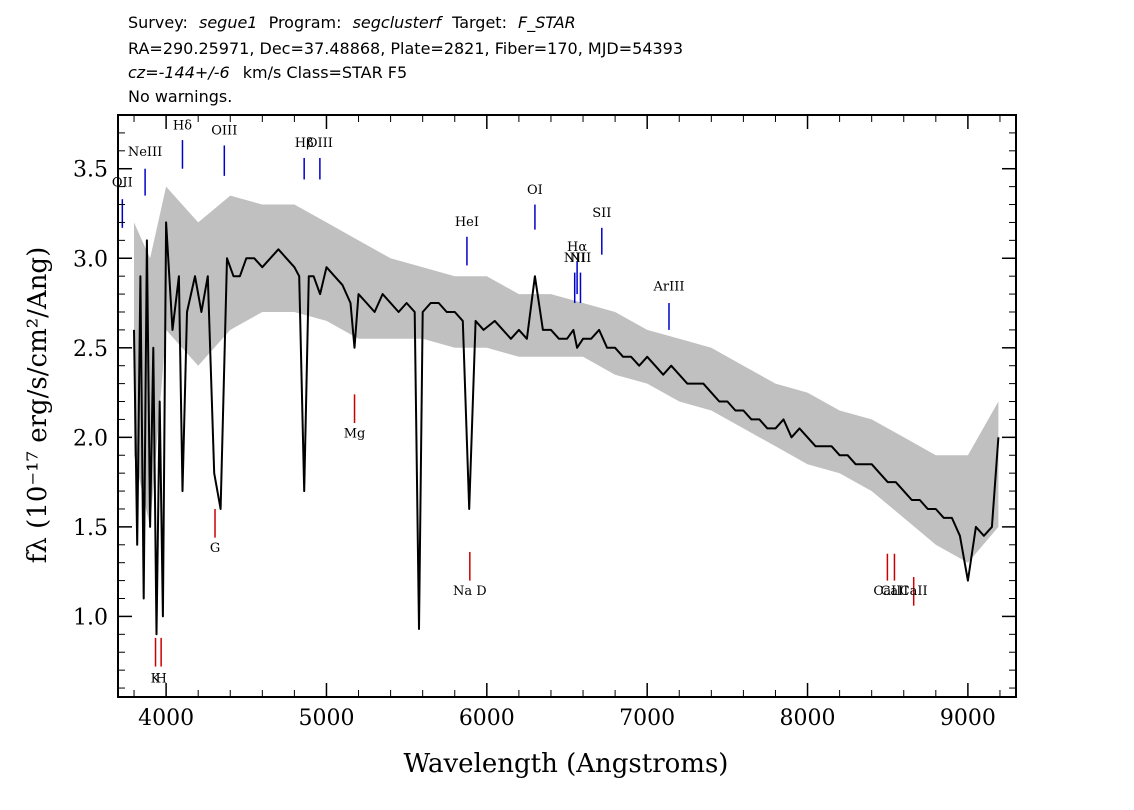 Image resolution: width=1134 pixels, height=810 pixels. Describe the element at coordinates (577, 247) in the screenshot. I see `emission-line-label: Hα` at that location.